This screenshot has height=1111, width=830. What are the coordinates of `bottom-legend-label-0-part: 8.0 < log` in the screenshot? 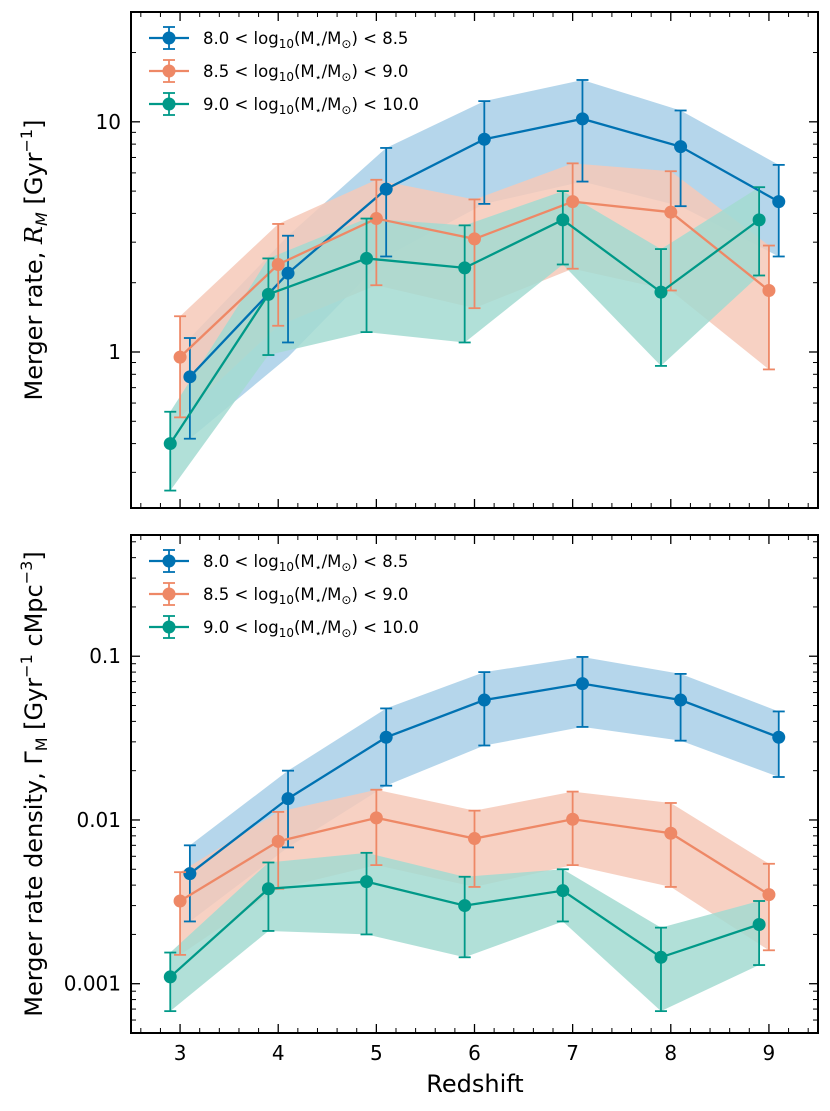 It's located at (241, 561).